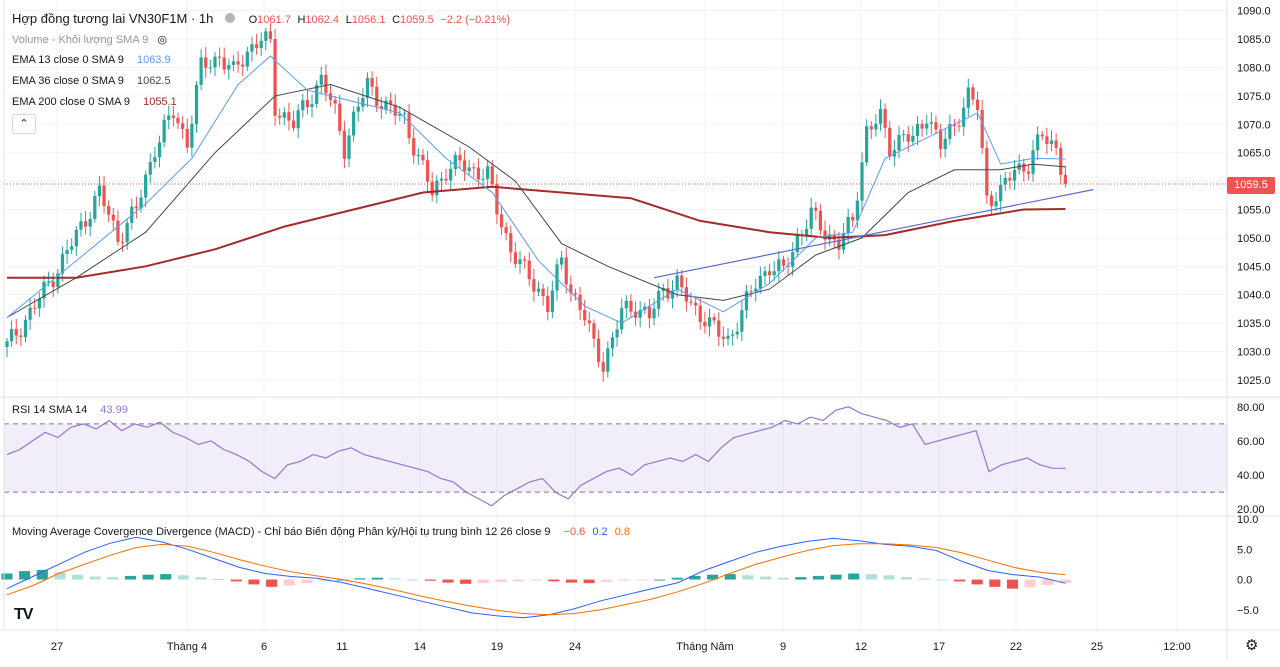 The width and height of the screenshot is (1280, 667). I want to click on ohlc-low: L1056.1, so click(365, 20).